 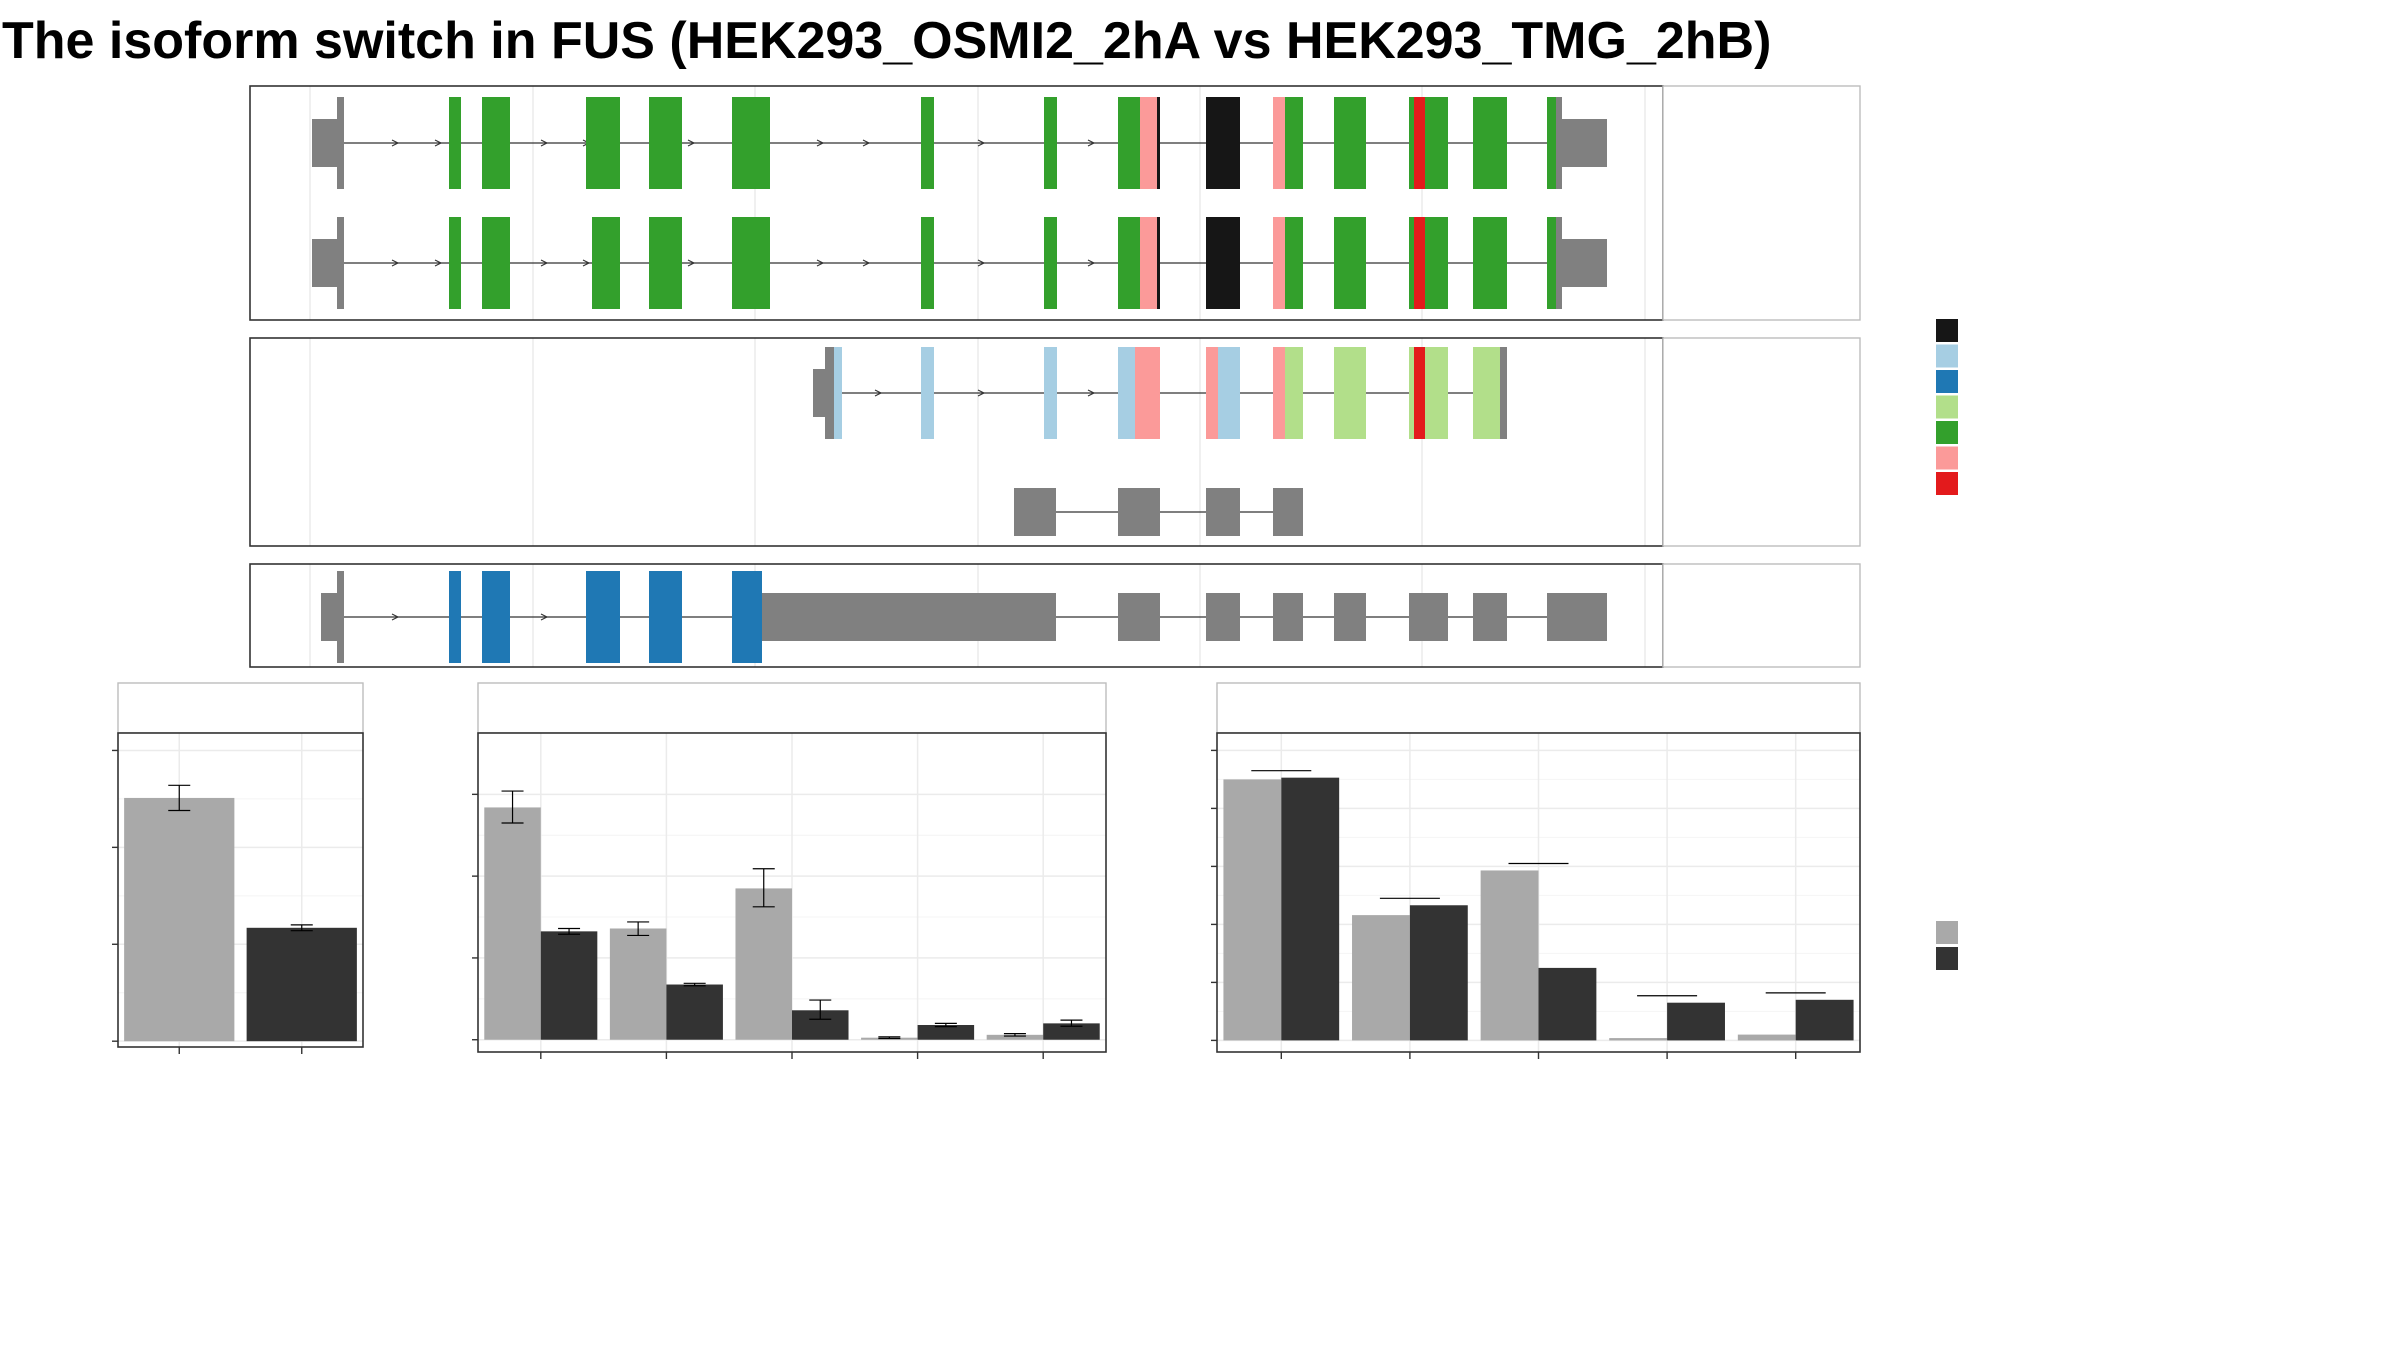 I want to click on panel-nmd, so click(x=1055, y=615).